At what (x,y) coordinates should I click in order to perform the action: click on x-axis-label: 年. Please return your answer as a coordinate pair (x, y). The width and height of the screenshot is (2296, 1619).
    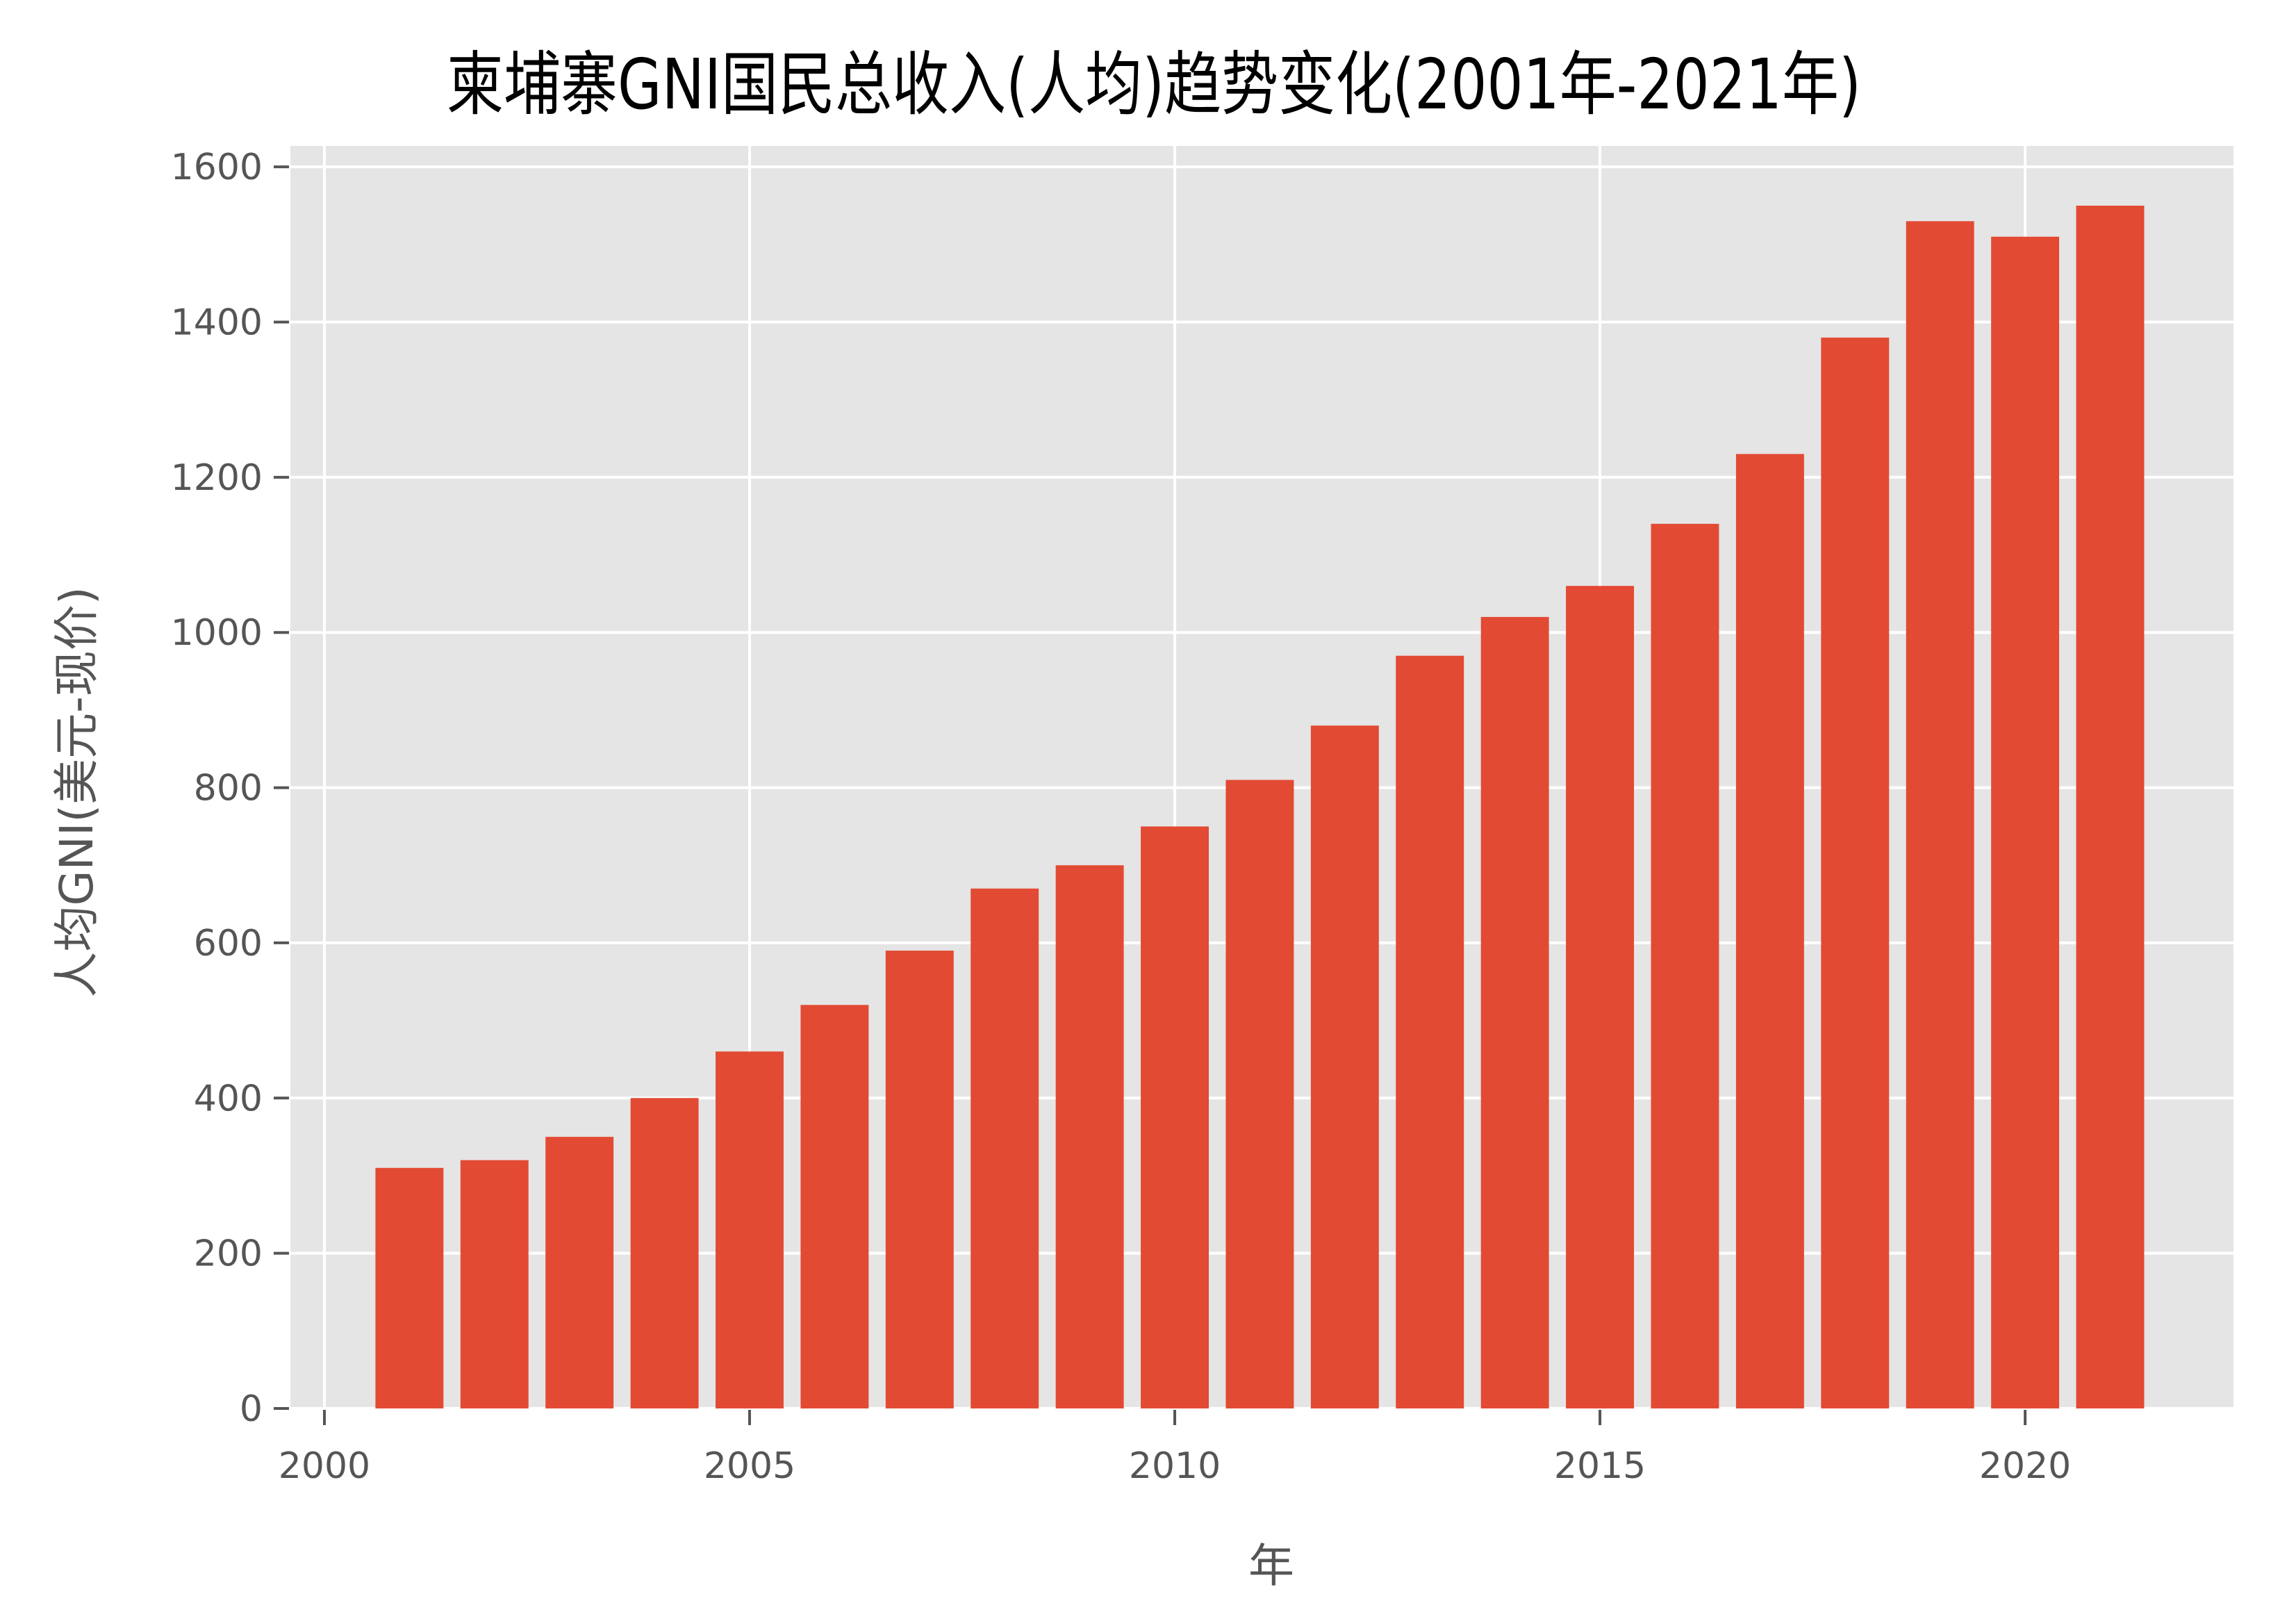
    Looking at the image, I should click on (1271, 1566).